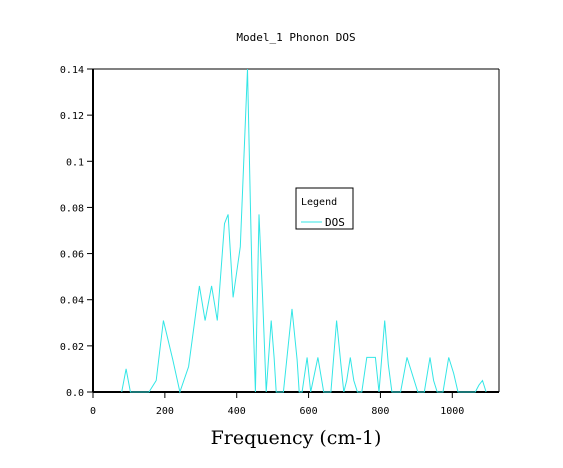 This screenshot has height=468, width=563. I want to click on legend: Legend DOS, so click(324, 208).